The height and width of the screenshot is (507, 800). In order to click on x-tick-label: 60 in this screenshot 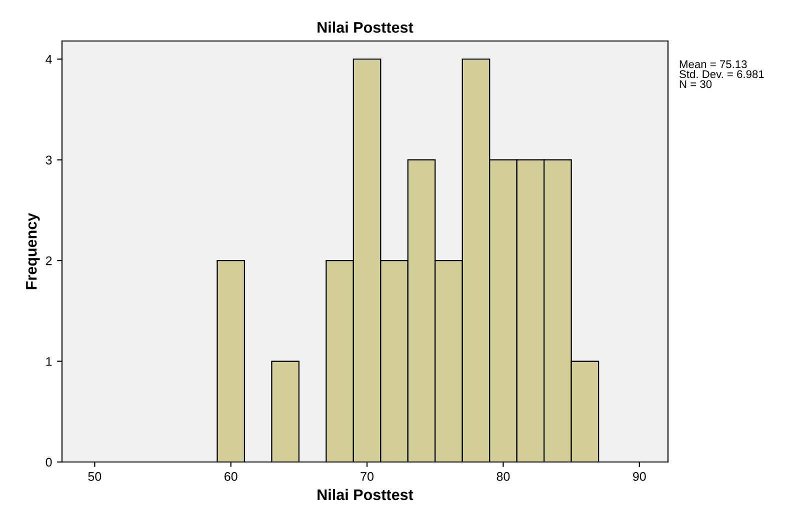, I will do `click(231, 476)`.